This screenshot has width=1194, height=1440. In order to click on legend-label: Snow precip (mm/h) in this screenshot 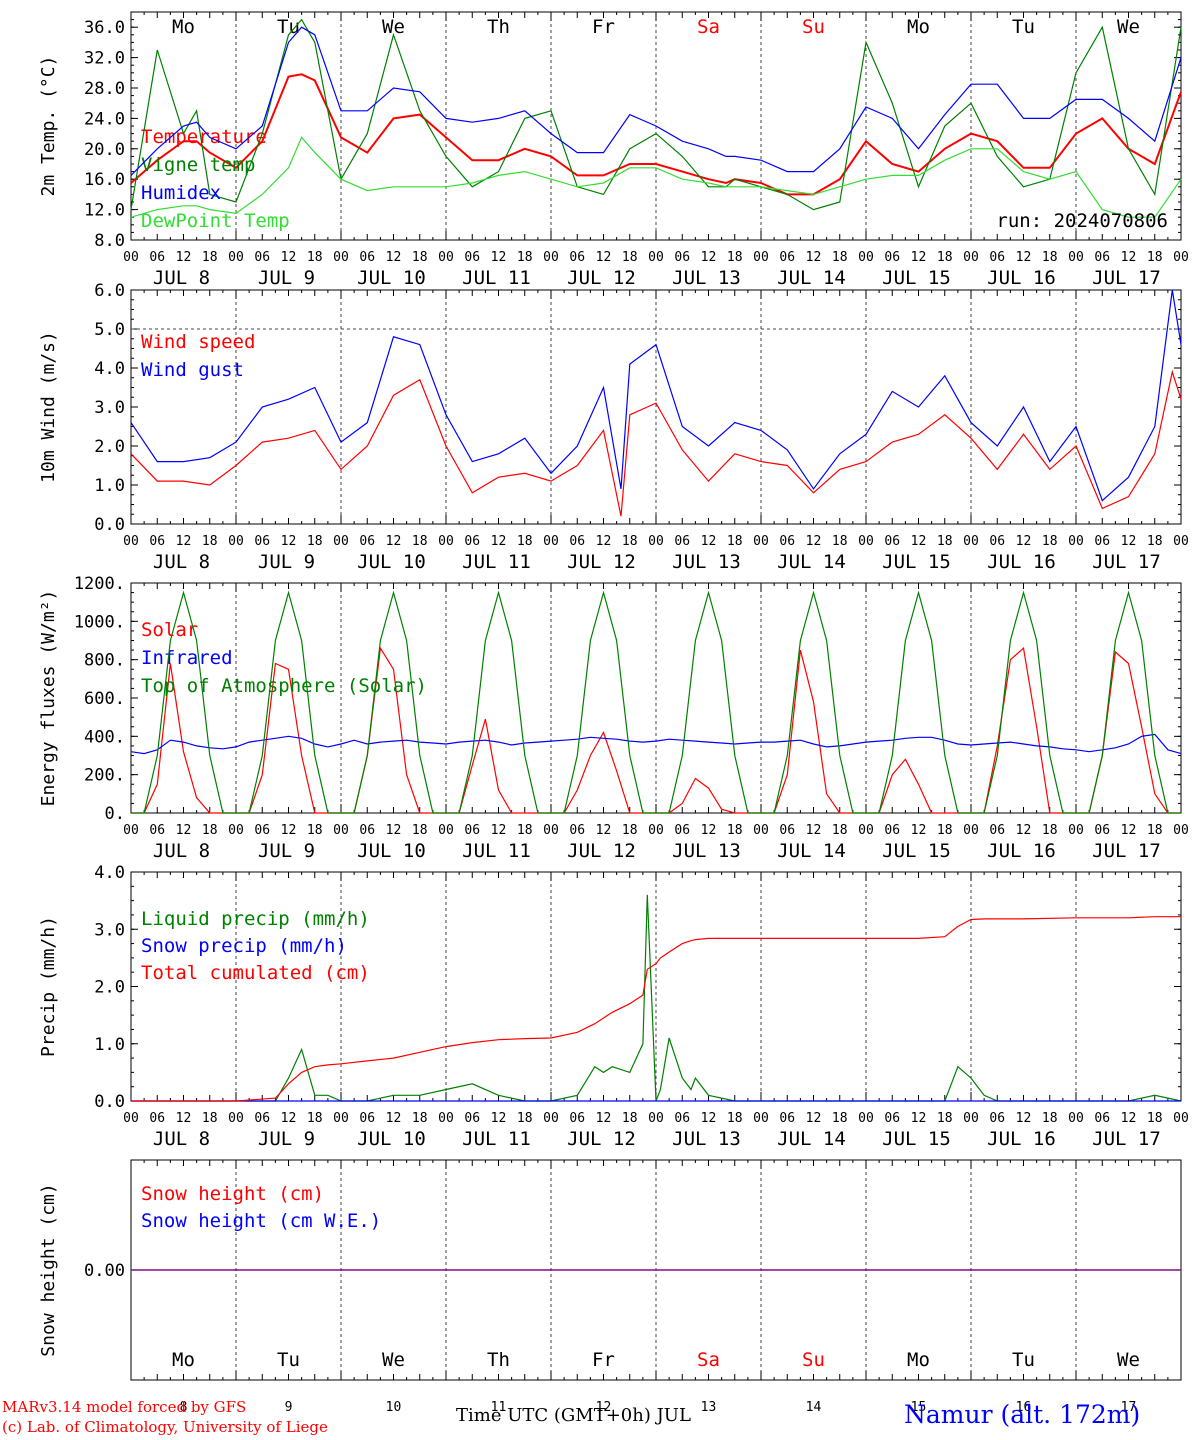, I will do `click(244, 946)`.